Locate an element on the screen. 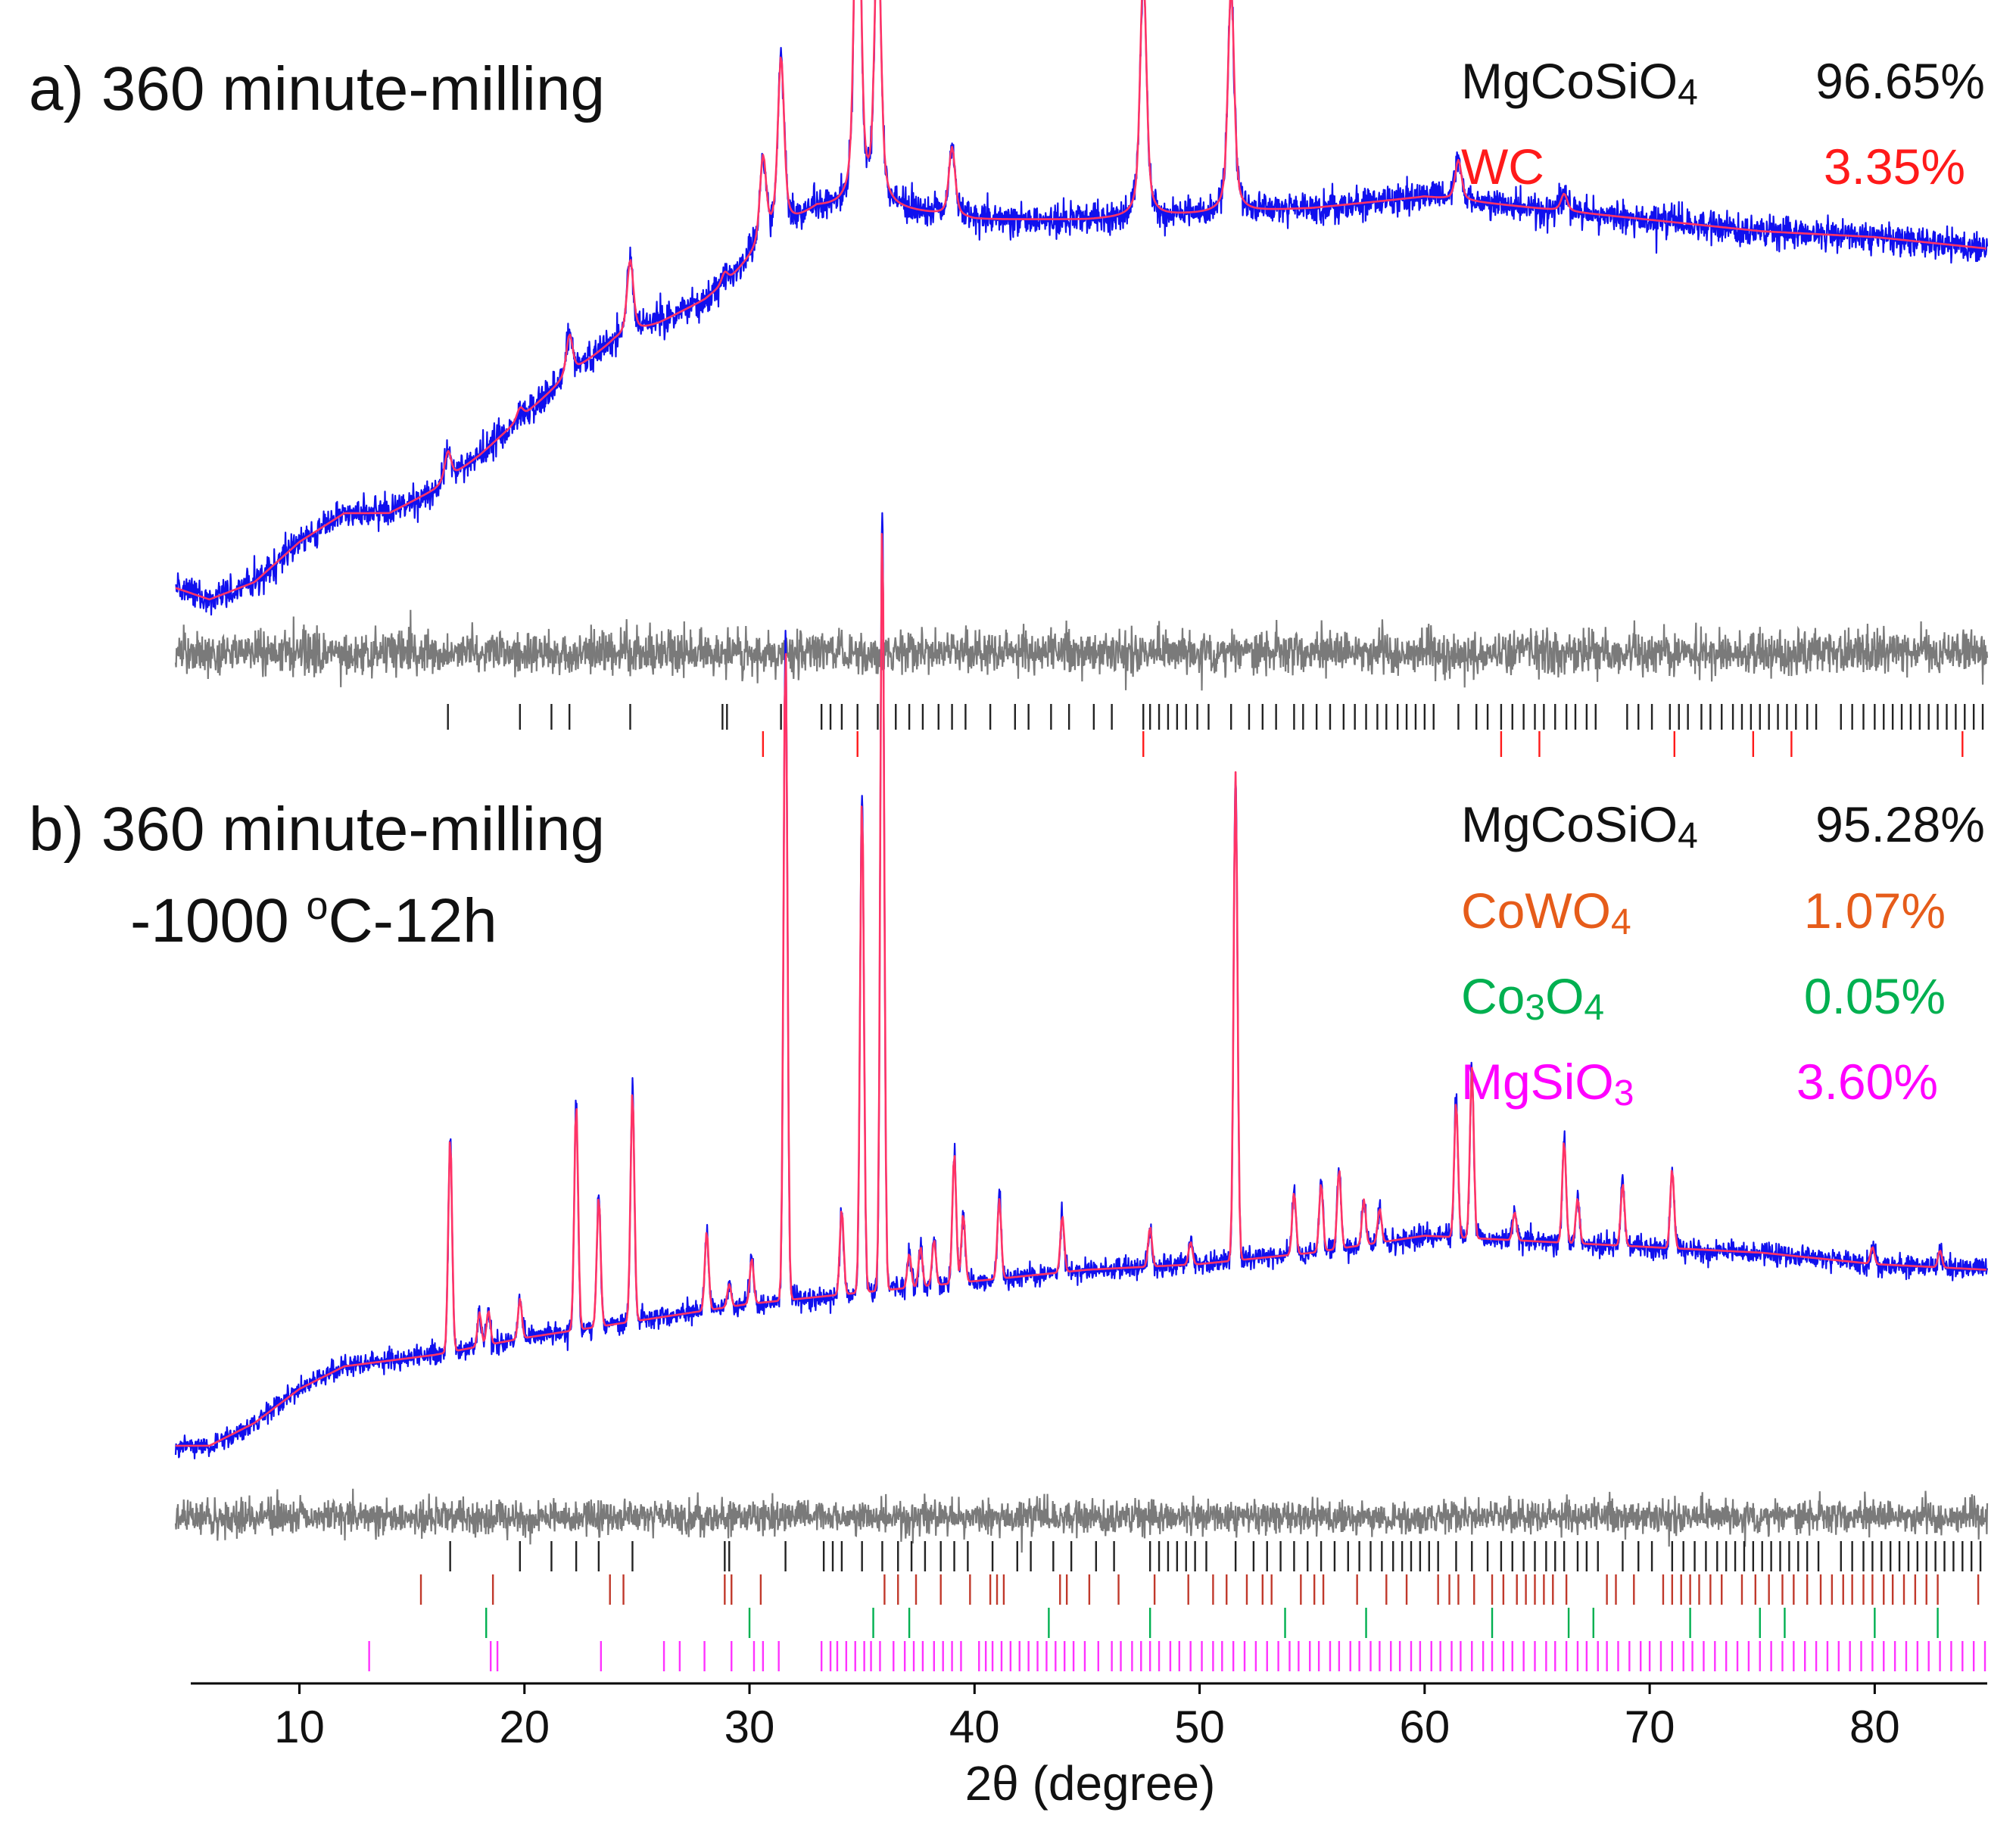 This screenshot has width=2016, height=1828. x-axis: 10 20 30 40 50 60 70 80 2θ (degree) is located at coordinates (1089, 1747).